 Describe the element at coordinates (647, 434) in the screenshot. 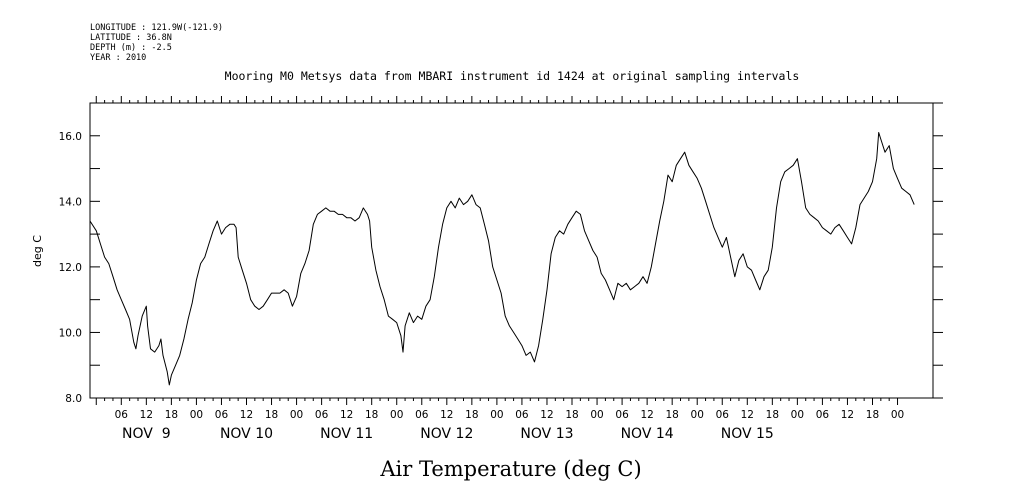

I see `day-label: NOV 14` at that location.